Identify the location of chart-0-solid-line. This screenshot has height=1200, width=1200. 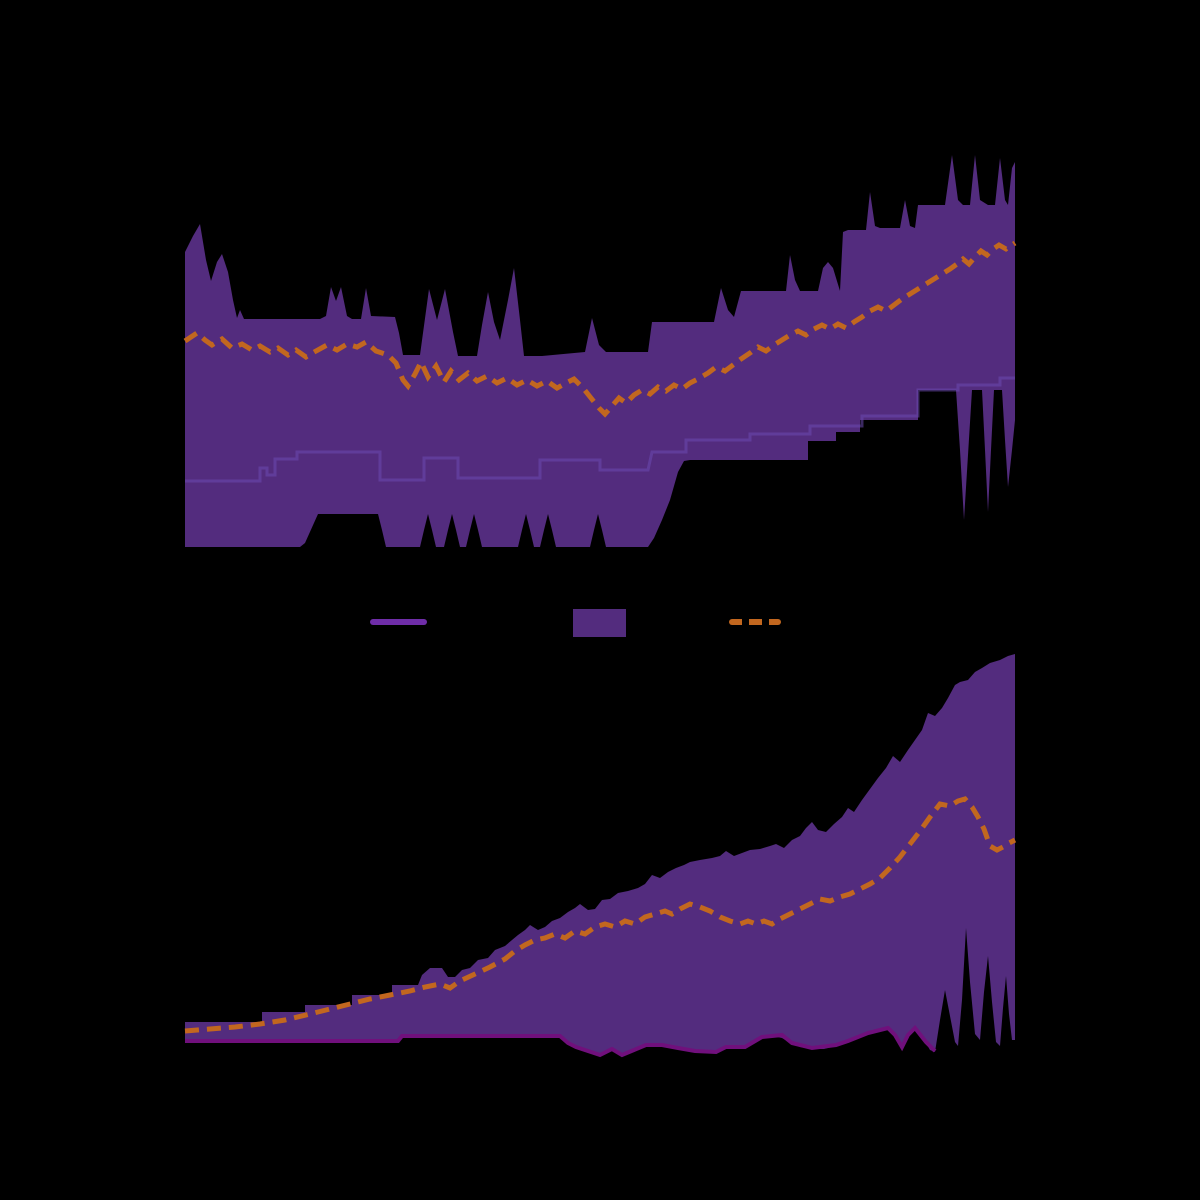
(600, 429).